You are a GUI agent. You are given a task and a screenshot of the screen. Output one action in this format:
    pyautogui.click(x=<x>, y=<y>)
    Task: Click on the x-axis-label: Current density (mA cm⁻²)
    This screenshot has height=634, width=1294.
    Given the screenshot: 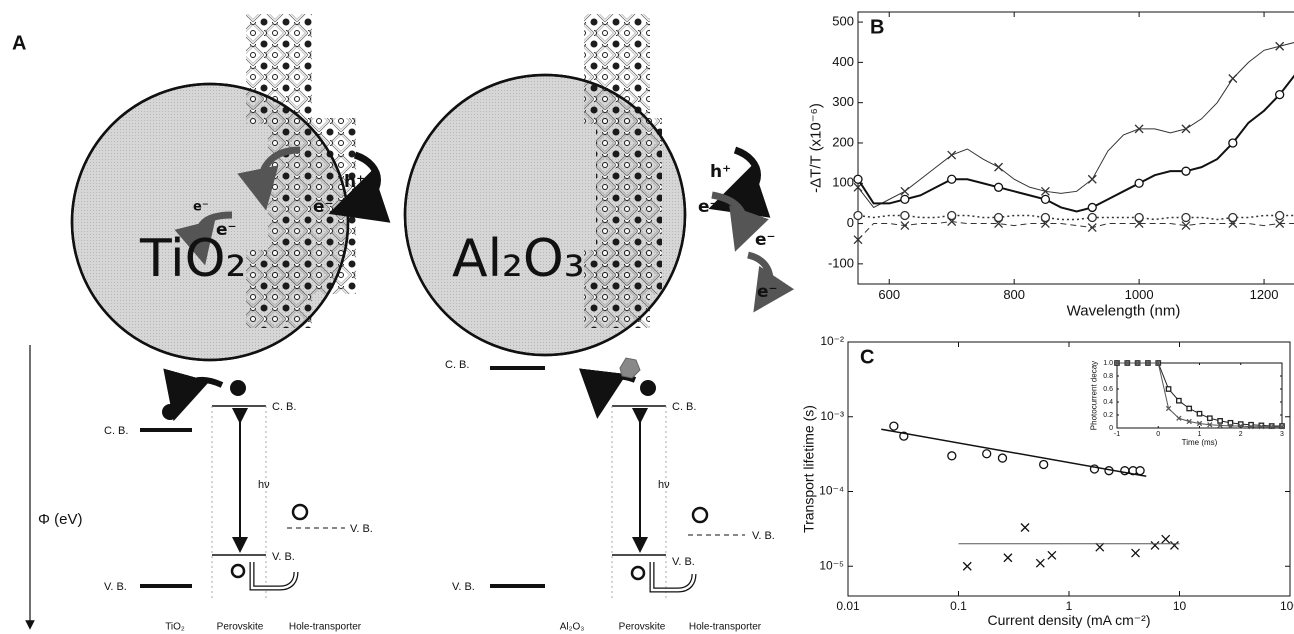 What is the action you would take?
    pyautogui.click(x=1069, y=620)
    